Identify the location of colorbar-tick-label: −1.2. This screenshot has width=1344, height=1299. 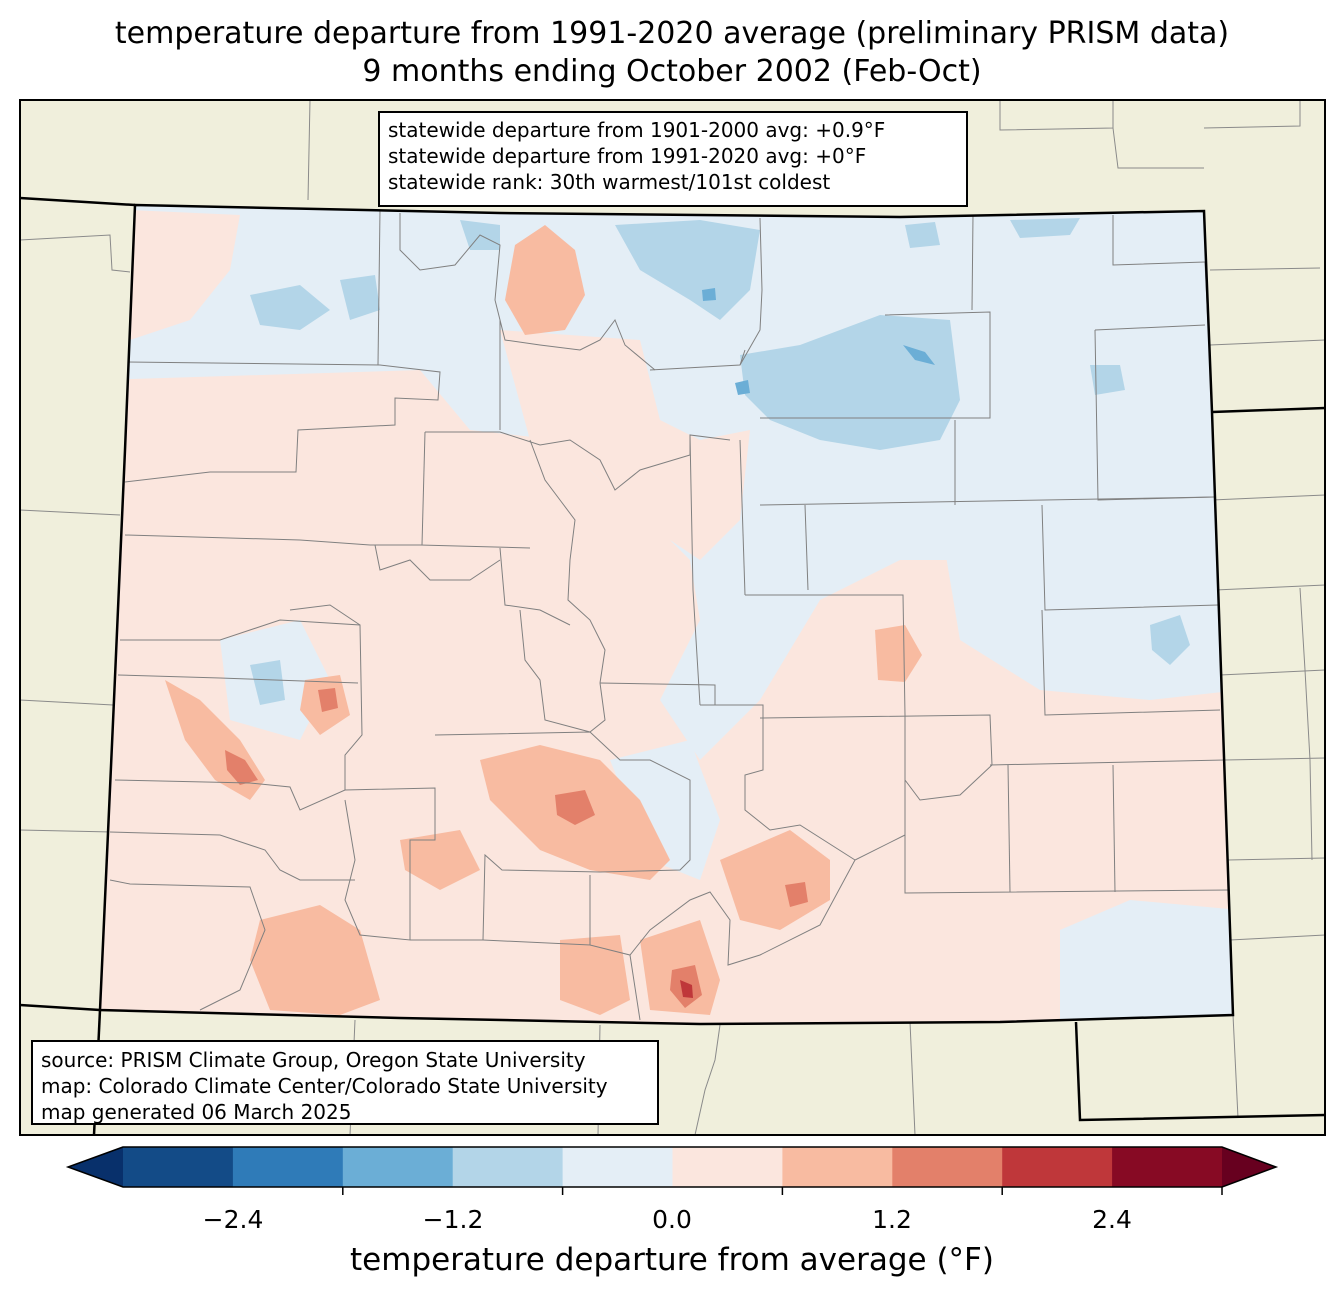
(453, 1219).